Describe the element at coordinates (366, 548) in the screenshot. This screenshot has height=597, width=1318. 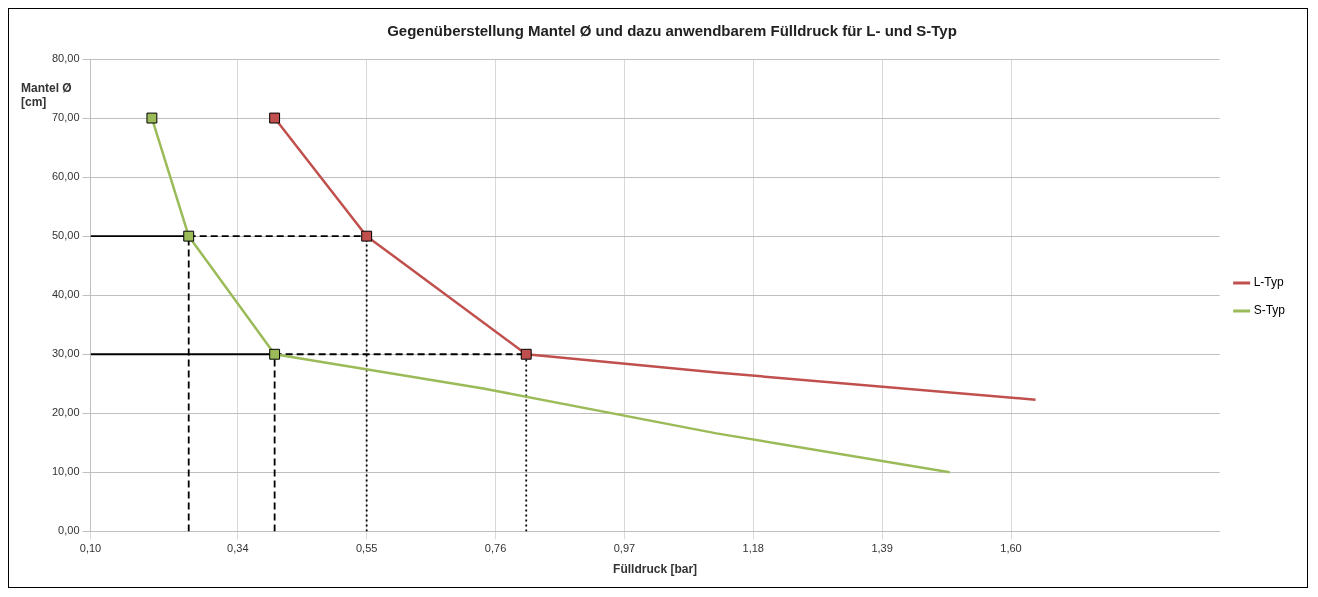
I see `x-tick-label: 0,55` at that location.